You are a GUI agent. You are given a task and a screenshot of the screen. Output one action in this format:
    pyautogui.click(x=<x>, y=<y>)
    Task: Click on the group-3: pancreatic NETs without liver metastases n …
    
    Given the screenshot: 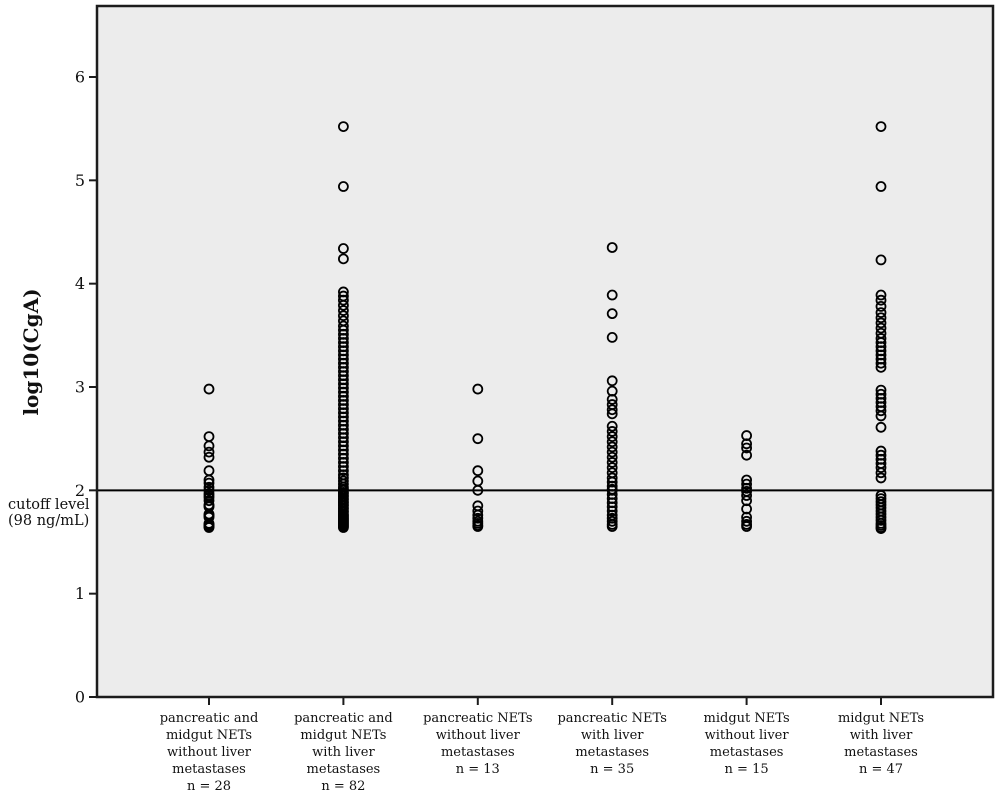 What is the action you would take?
    pyautogui.click(x=478, y=580)
    